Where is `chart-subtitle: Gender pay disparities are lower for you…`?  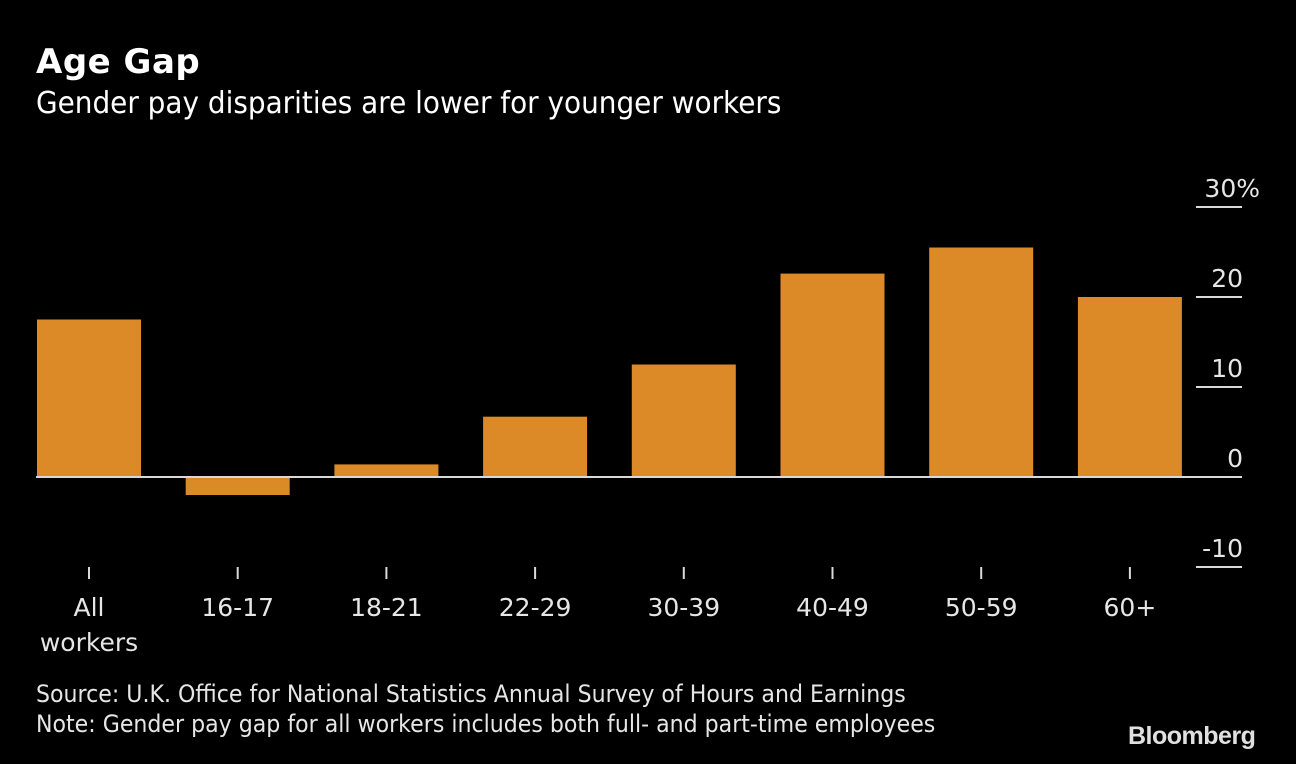
chart-subtitle: Gender pay disparities are lower for you… is located at coordinates (409, 103).